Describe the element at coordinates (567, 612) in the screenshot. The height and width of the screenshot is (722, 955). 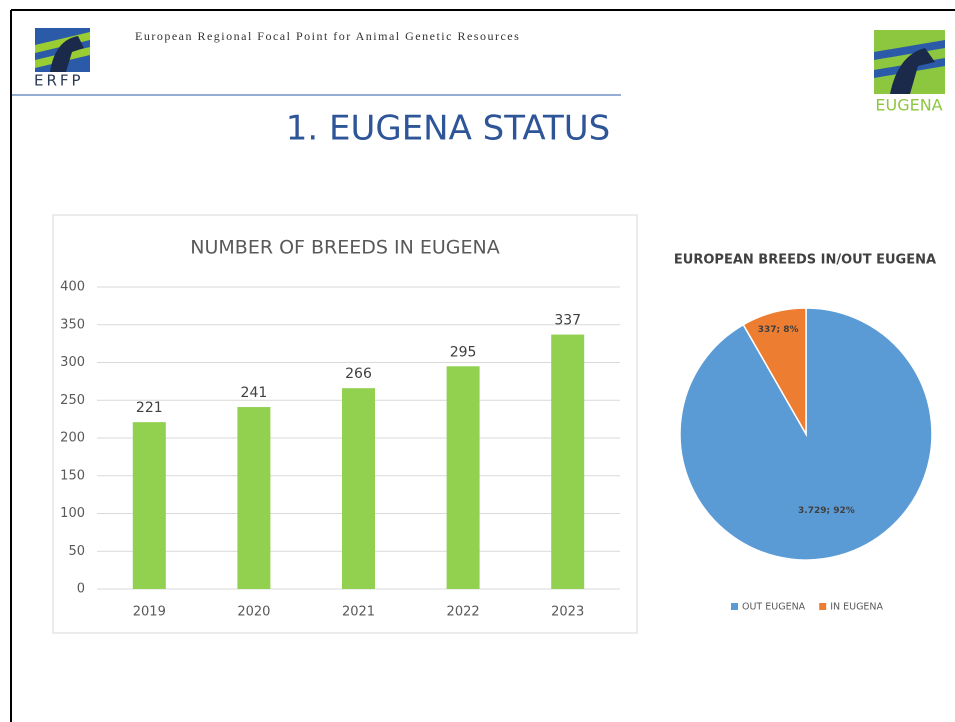
I see `x-tick-label: 2023` at that location.